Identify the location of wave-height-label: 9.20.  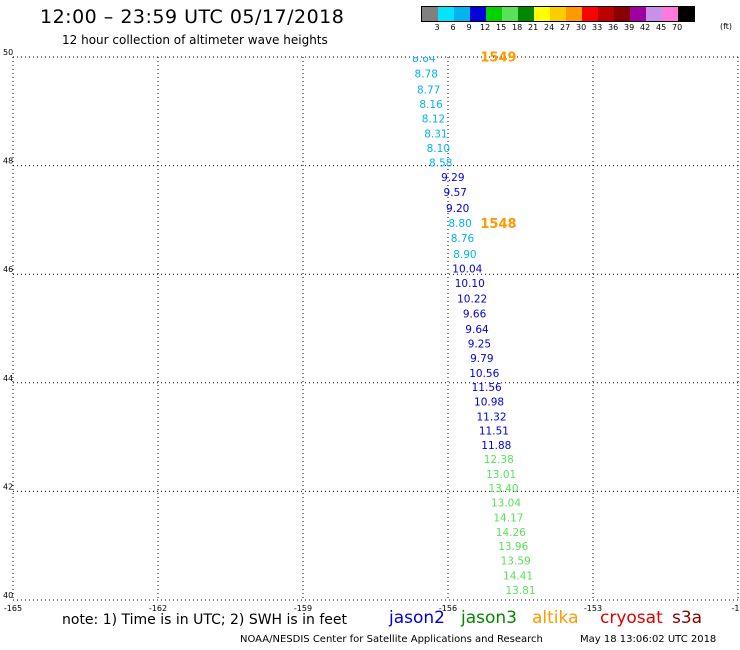
(457, 209).